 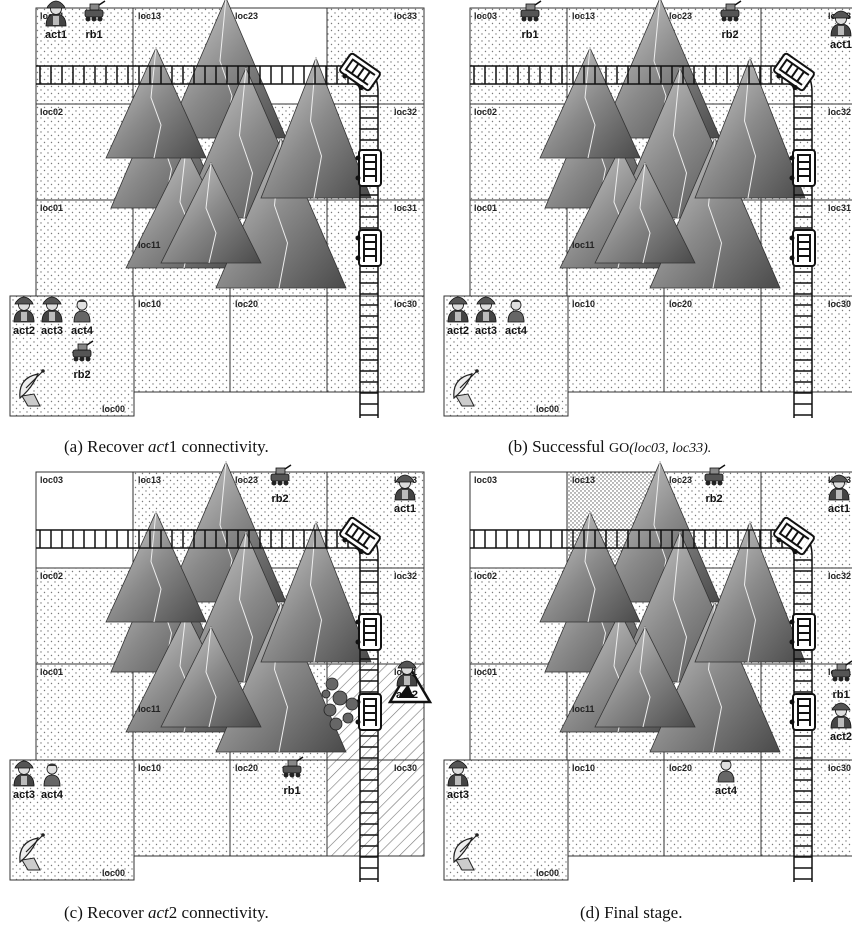 What do you see at coordinates (405, 768) in the screenshot?
I see `loc-label-loc30: loc30` at bounding box center [405, 768].